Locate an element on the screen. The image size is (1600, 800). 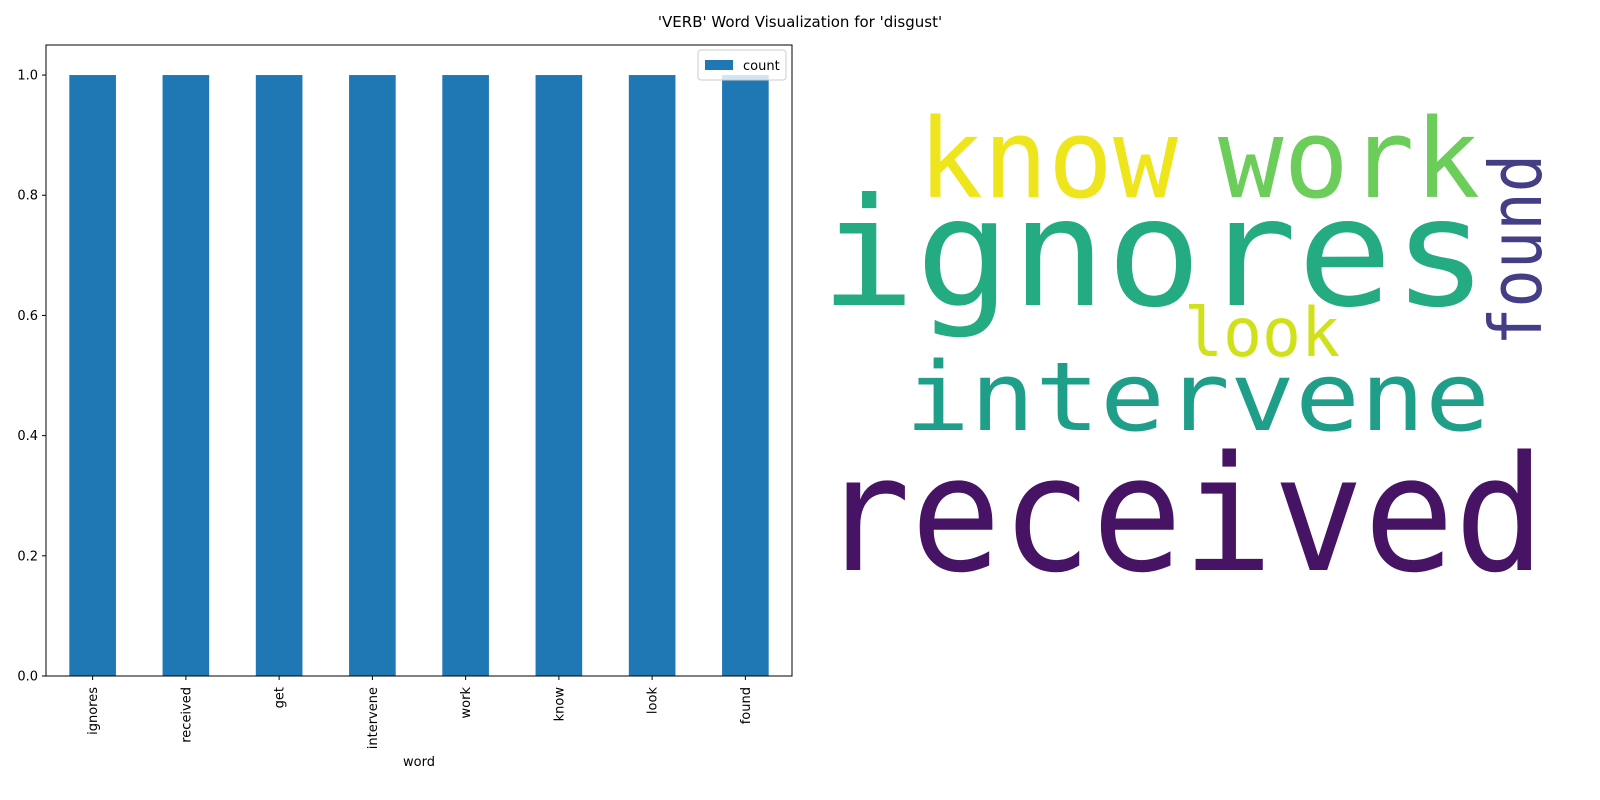
y-axis: 0.0 0.2 0.4 0.6 0.8 1.0 is located at coordinates (31, 377).